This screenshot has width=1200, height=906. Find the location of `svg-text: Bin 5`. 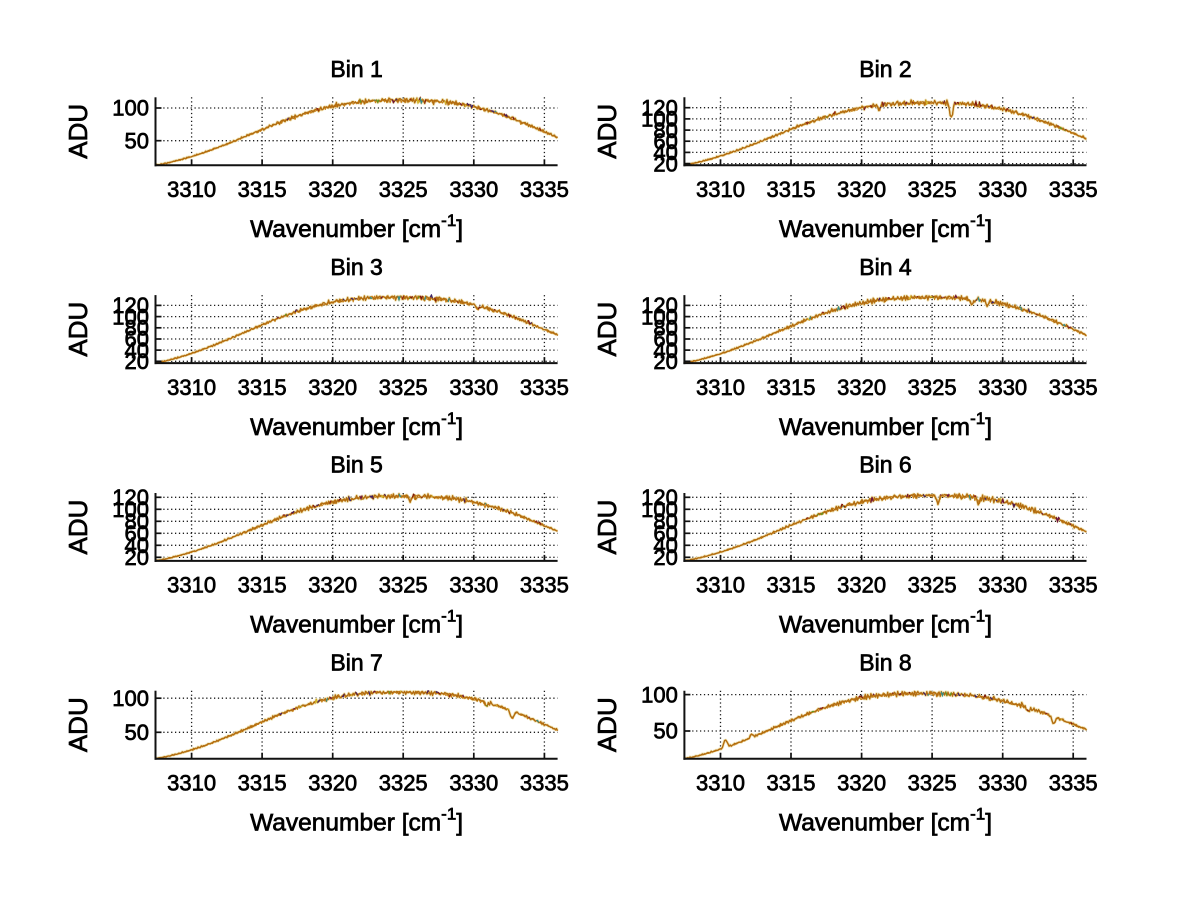

svg-text: Bin 5 is located at coordinates (356, 465).